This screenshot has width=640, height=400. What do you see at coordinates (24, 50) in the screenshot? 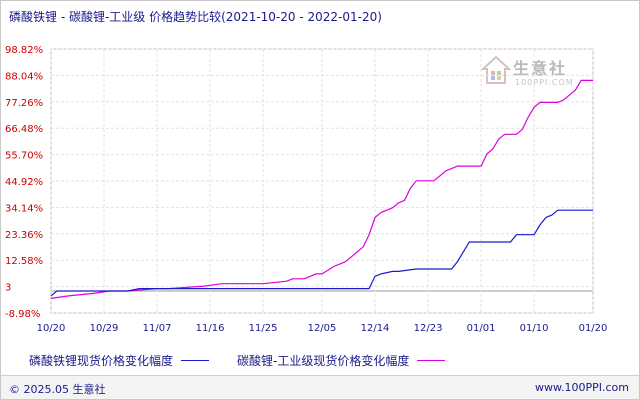
I see `y-tick-label: 98.82%` at bounding box center [24, 50].